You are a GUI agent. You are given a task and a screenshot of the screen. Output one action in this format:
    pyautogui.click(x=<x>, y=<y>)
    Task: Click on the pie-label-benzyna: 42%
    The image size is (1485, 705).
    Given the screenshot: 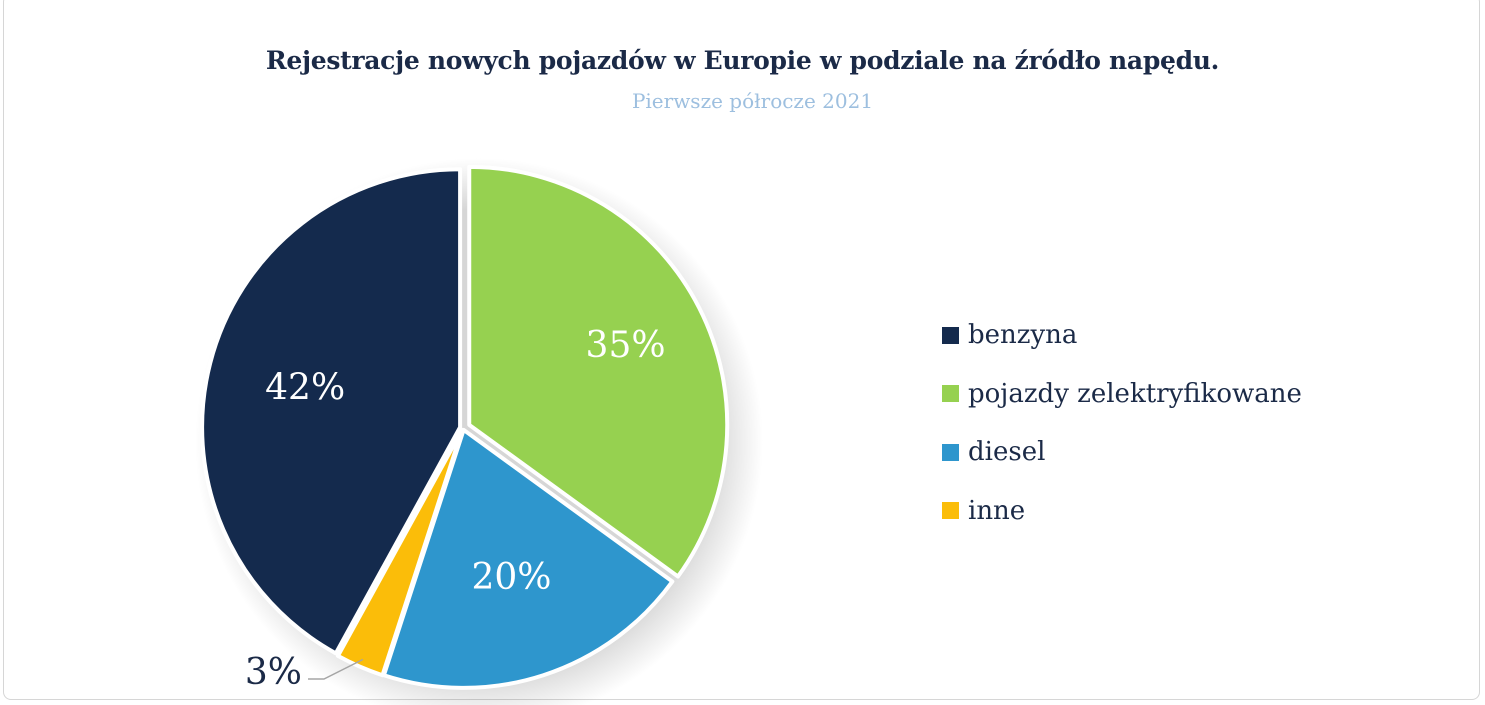 What is the action you would take?
    pyautogui.click(x=305, y=387)
    